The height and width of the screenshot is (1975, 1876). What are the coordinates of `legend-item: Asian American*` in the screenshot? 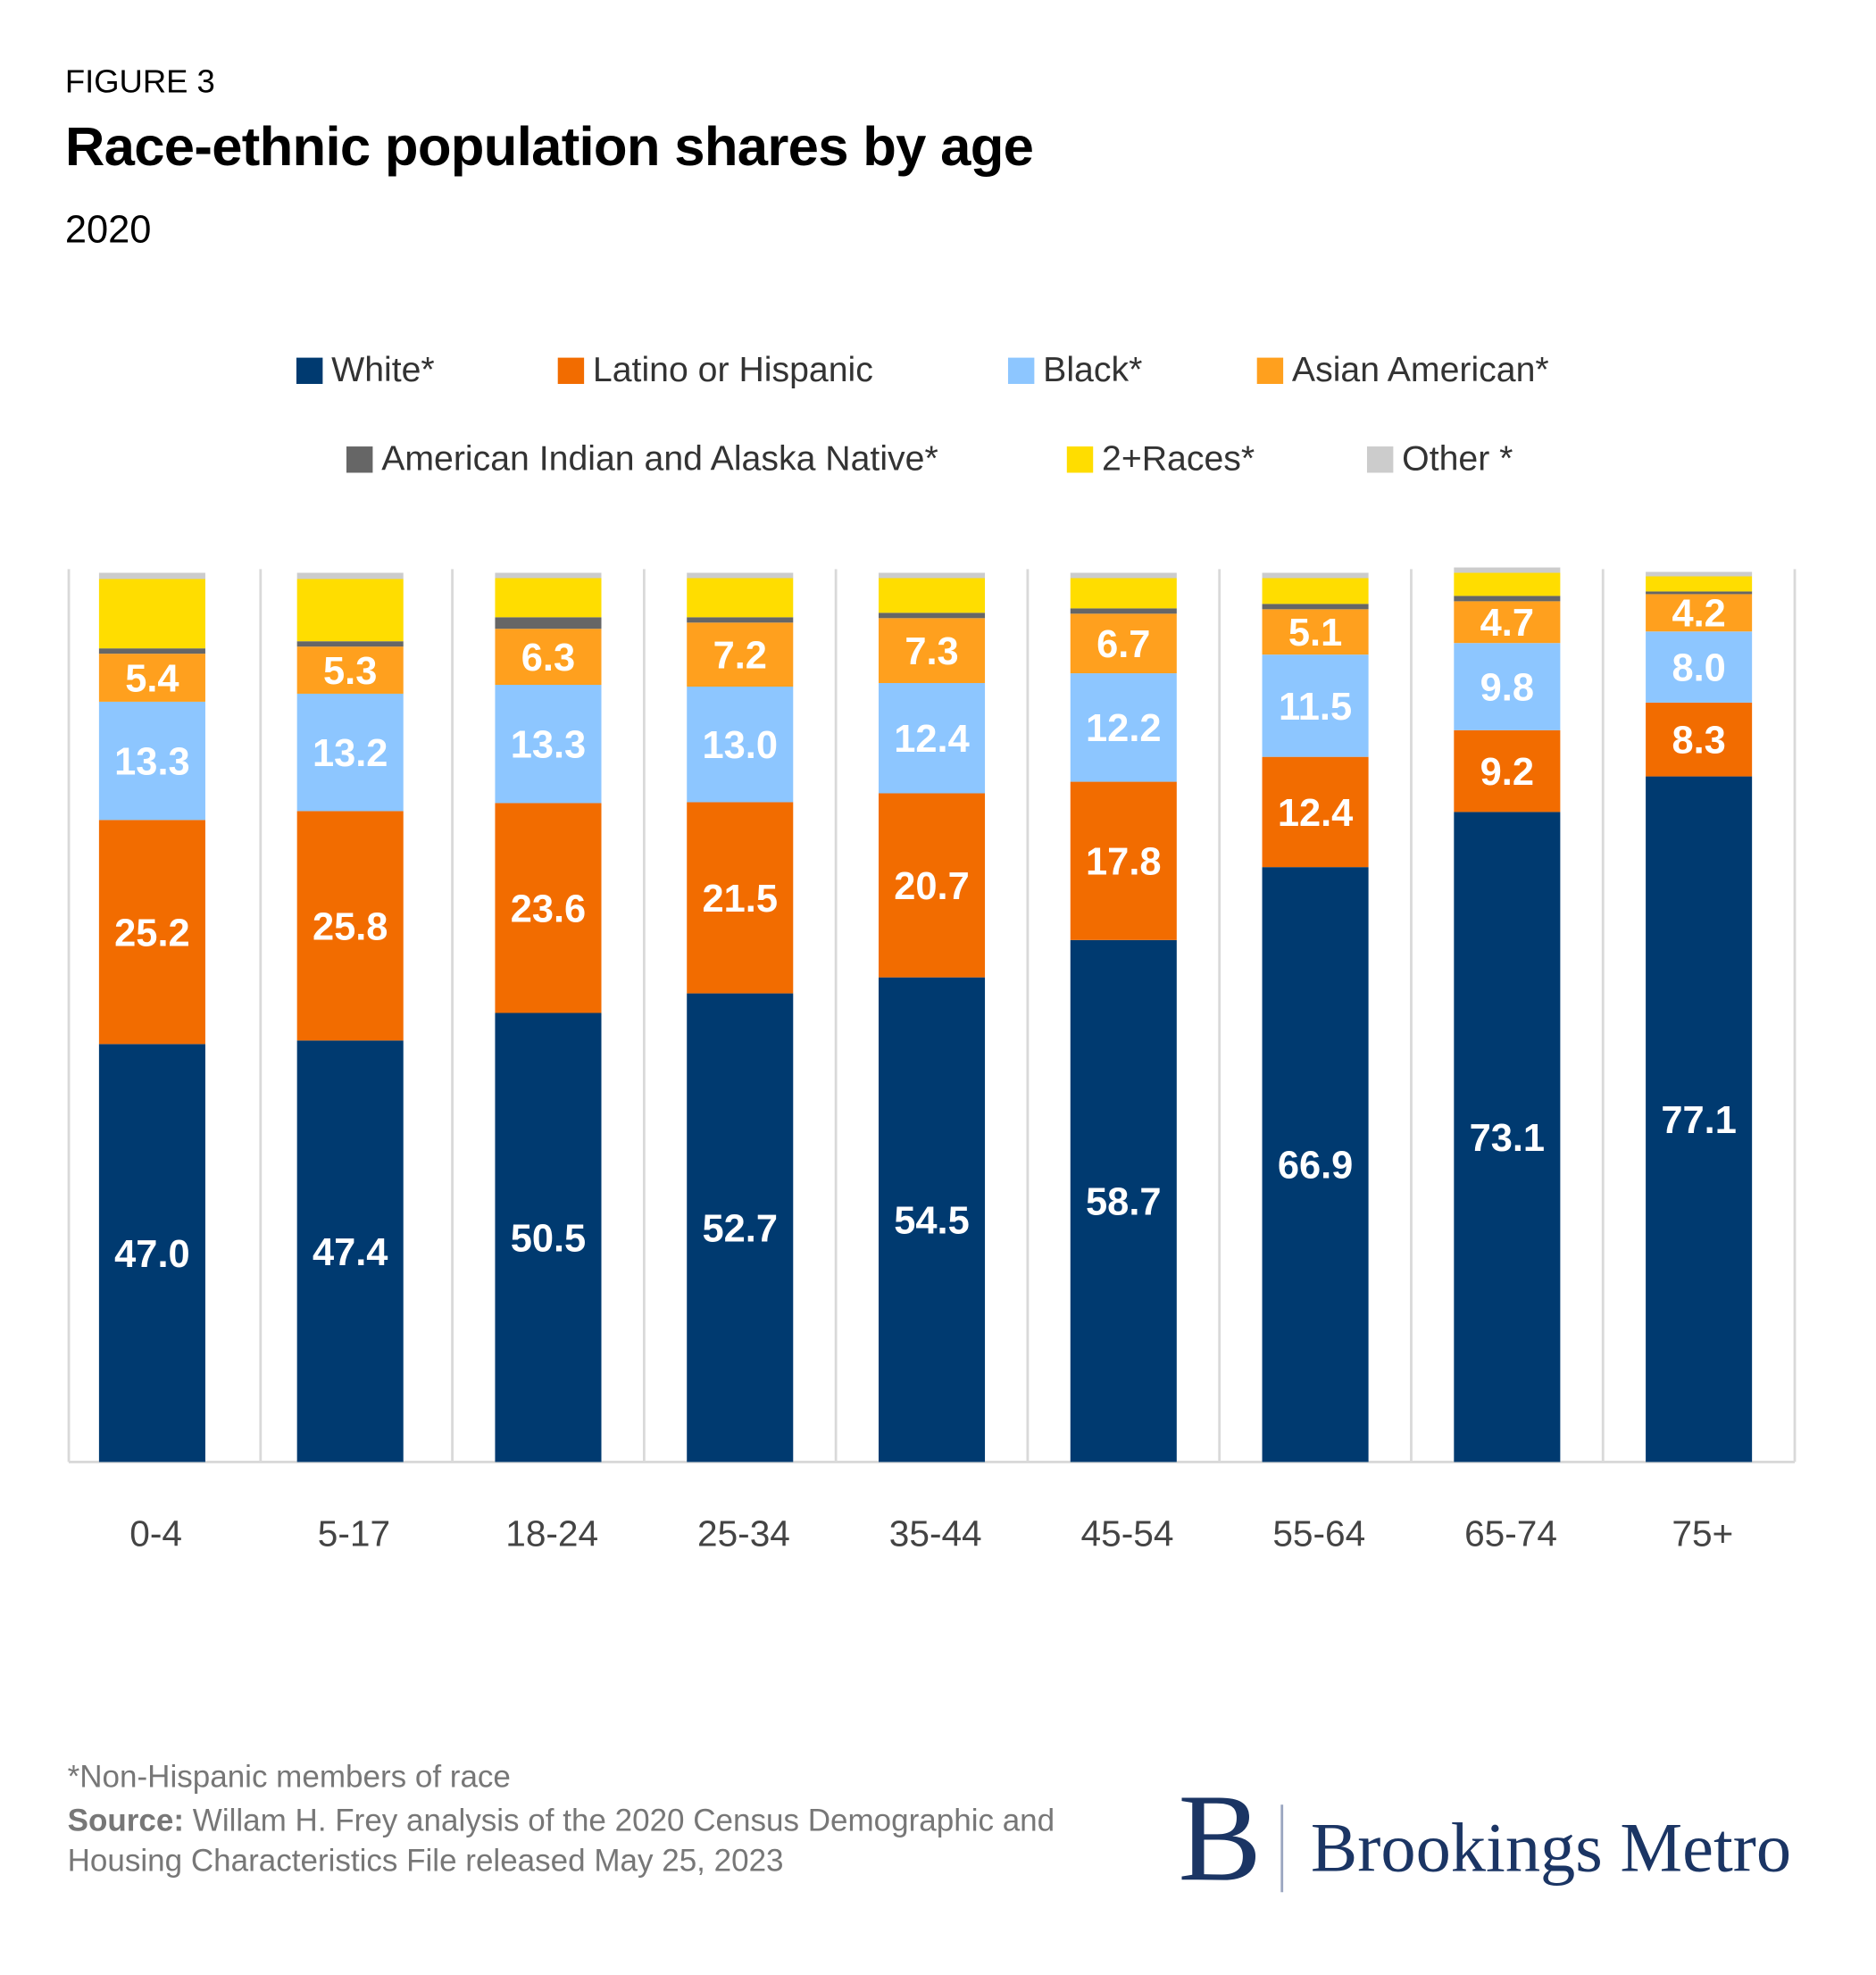 It's located at (1402, 370).